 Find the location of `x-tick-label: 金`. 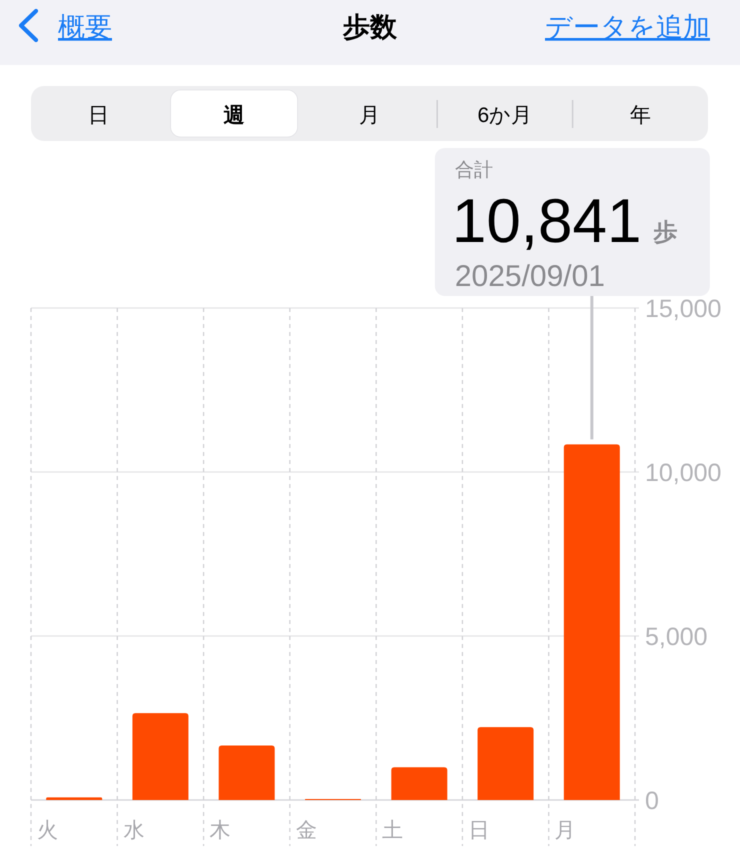

x-tick-label: 金 is located at coordinates (306, 830).